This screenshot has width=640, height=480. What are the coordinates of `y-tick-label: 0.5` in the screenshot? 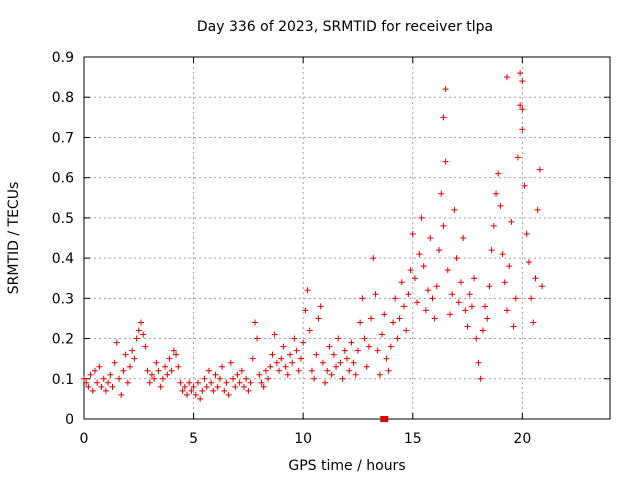 It's located at (63, 219).